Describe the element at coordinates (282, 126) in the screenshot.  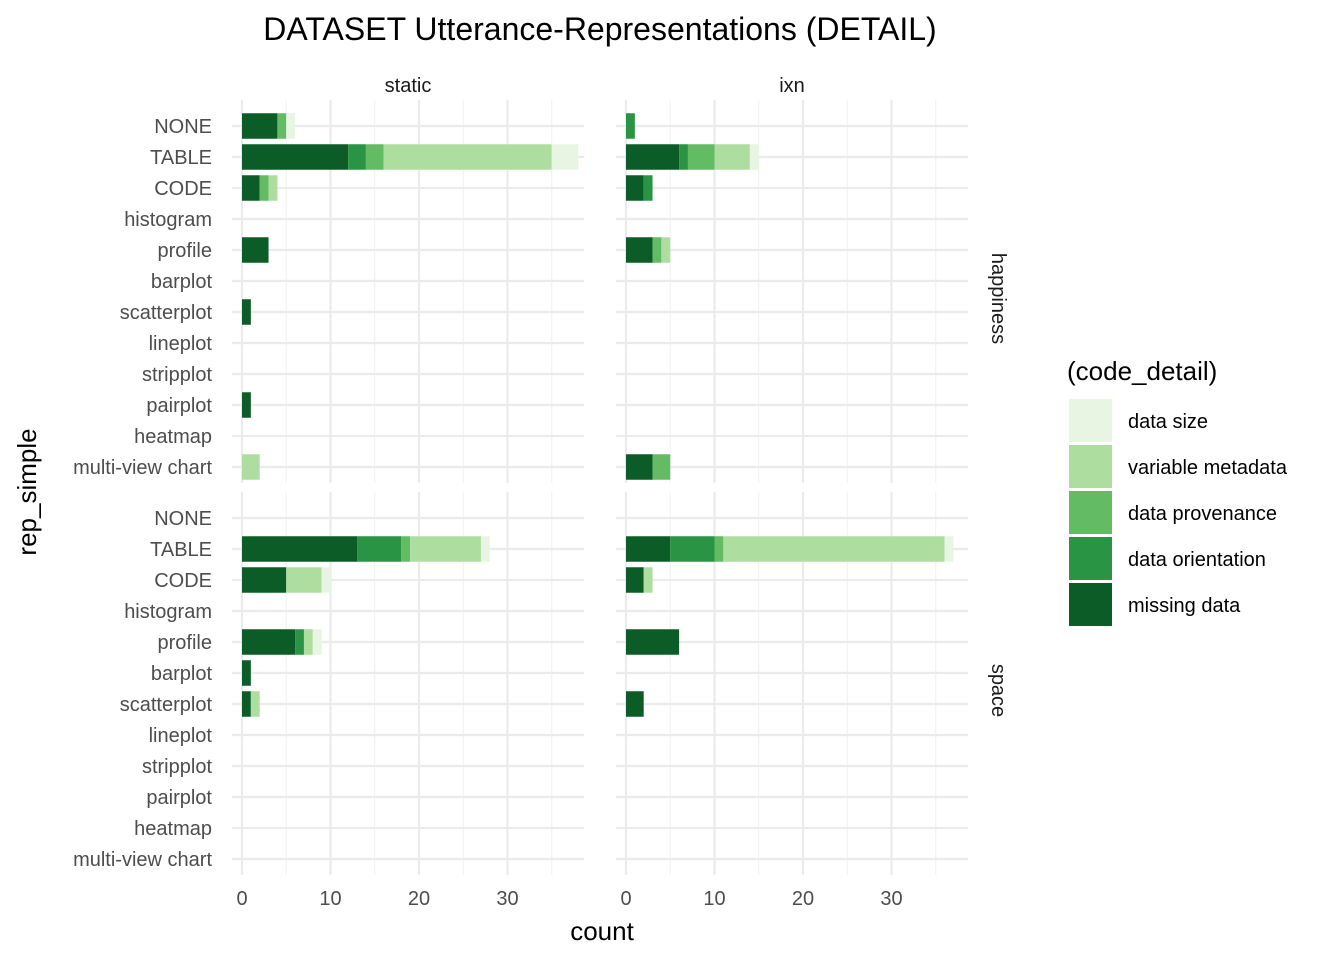
I see `bar-happiness-static-none-data-provenance` at that location.